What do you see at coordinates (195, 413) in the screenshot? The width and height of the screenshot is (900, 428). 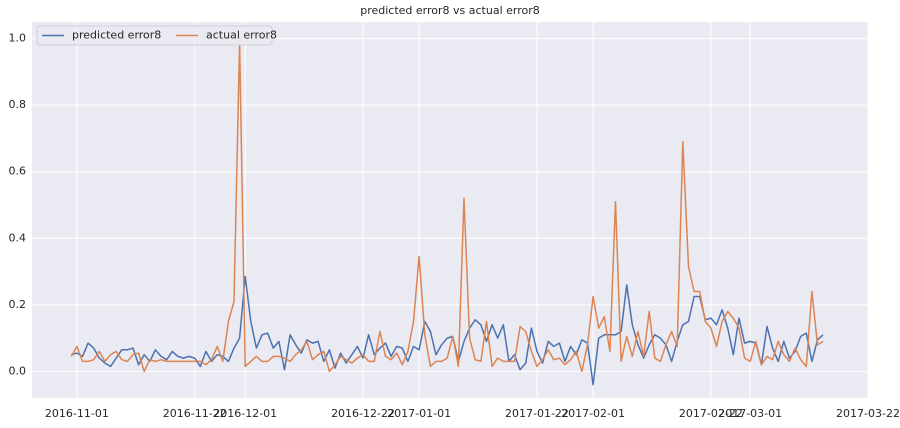 I see `x-tick-label: 2016-11-22` at bounding box center [195, 413].